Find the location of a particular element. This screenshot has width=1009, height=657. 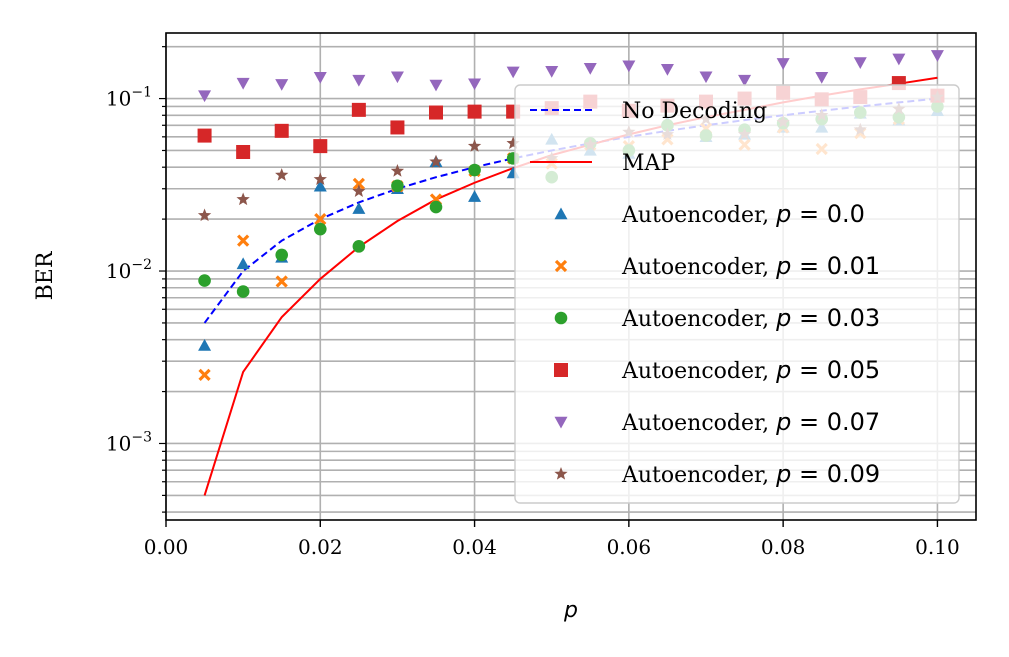

x-tick-label: 0.04 is located at coordinates (474, 547).